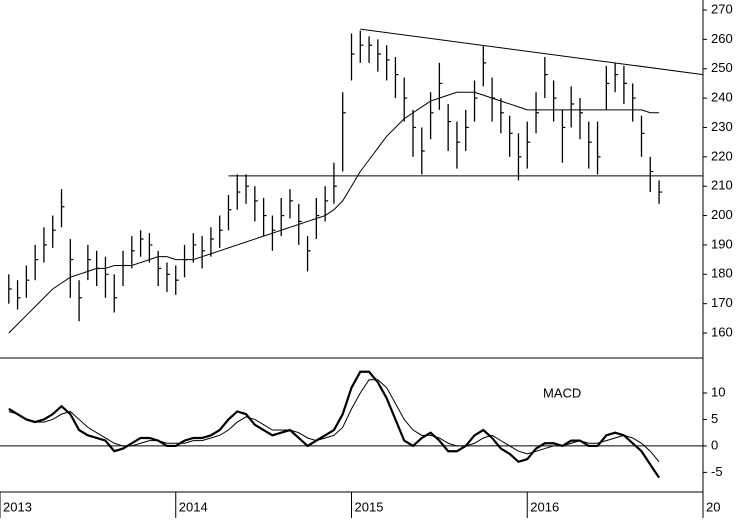  I want to click on y-tick-label: 160, so click(722, 331).